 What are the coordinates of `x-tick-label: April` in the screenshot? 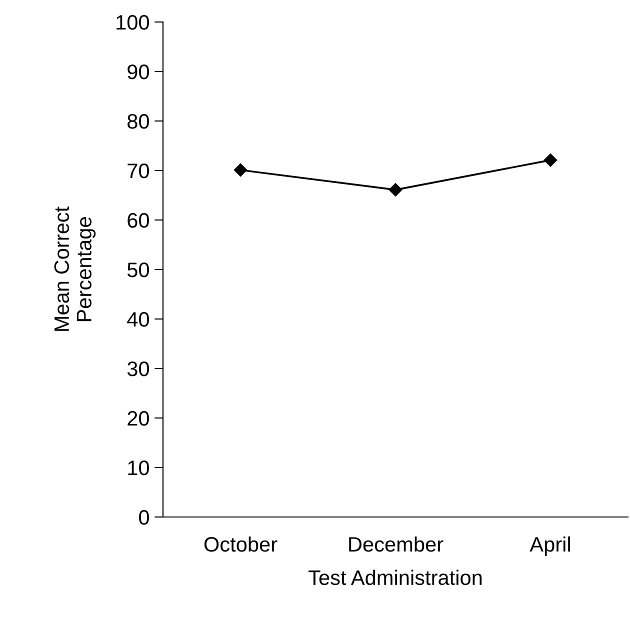 It's located at (550, 546).